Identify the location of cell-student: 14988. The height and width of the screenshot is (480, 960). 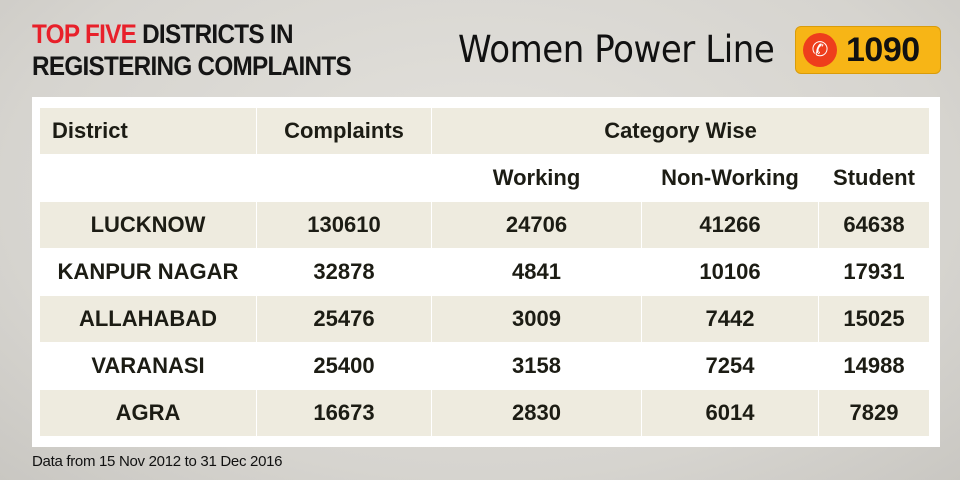
(874, 366).